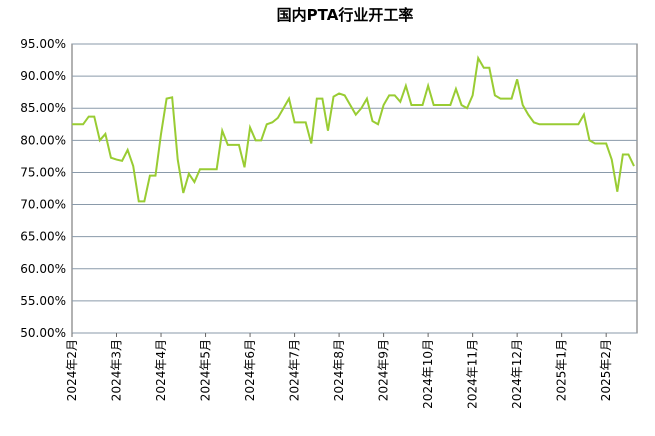 The image size is (655, 436). What do you see at coordinates (117, 370) in the screenshot?
I see `x-tick-label: 2024年3月` at bounding box center [117, 370].